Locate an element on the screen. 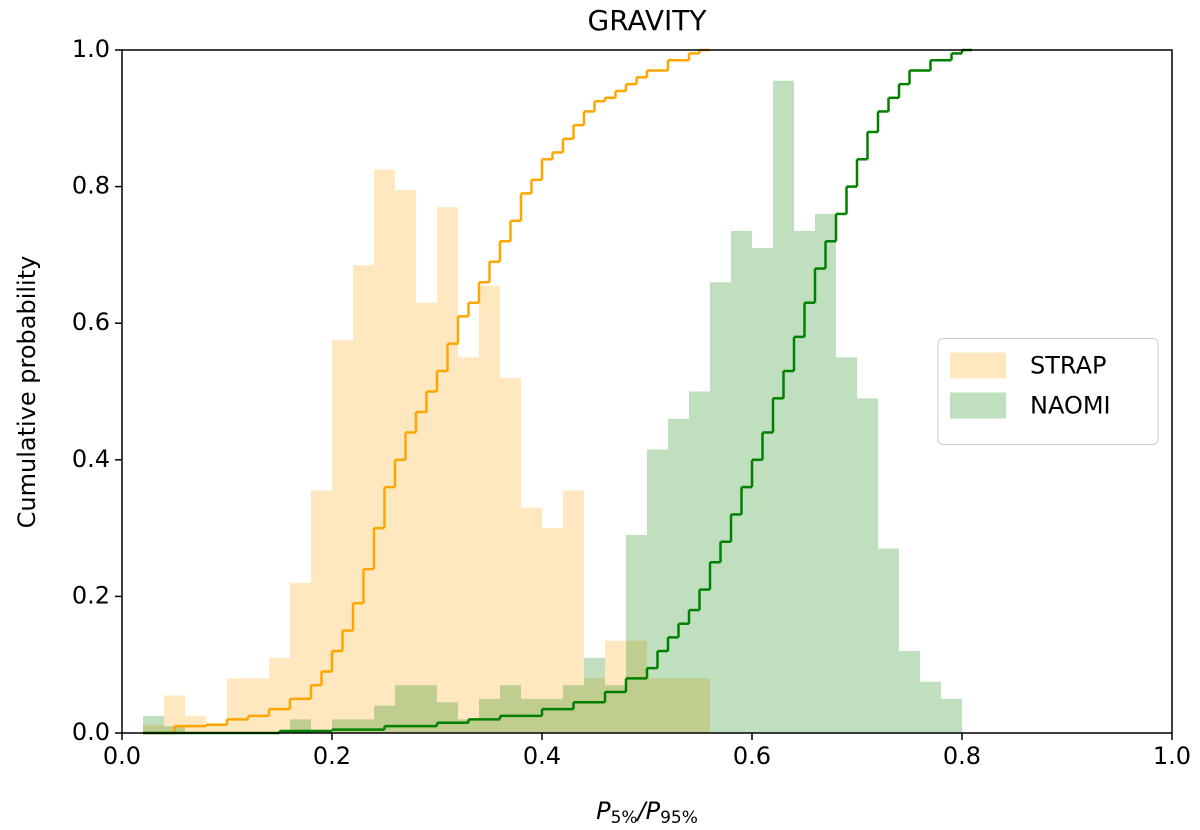  y-tick-label: 0.2 is located at coordinates (91, 595).